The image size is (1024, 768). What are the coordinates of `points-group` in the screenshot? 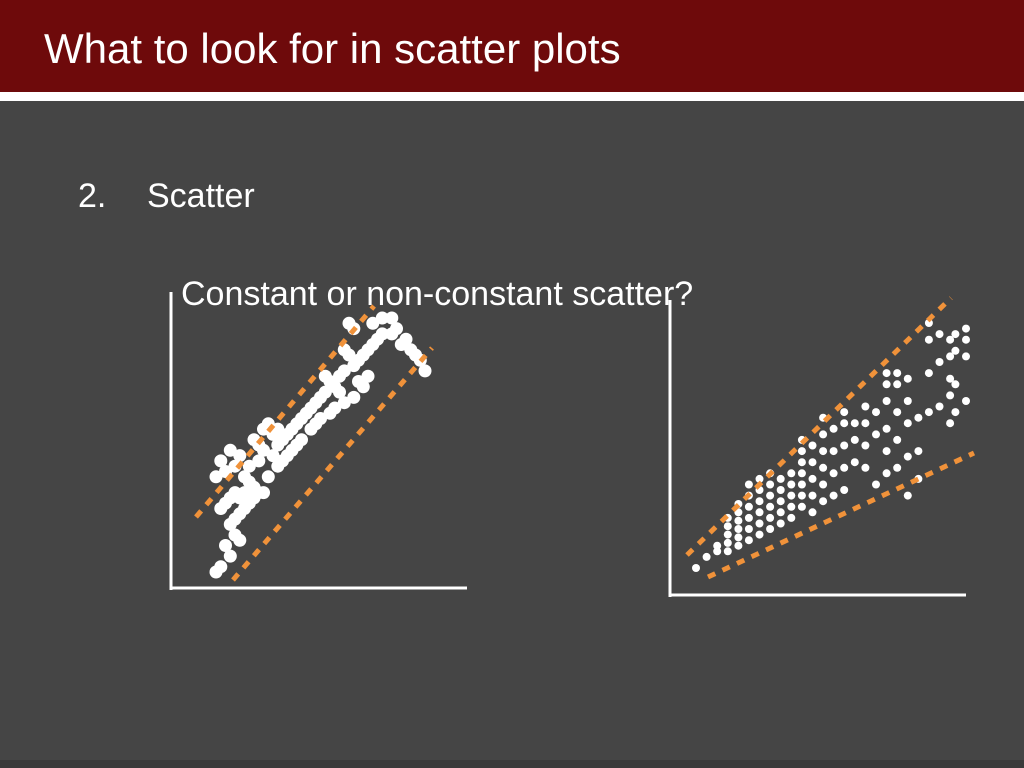 It's located at (320, 445).